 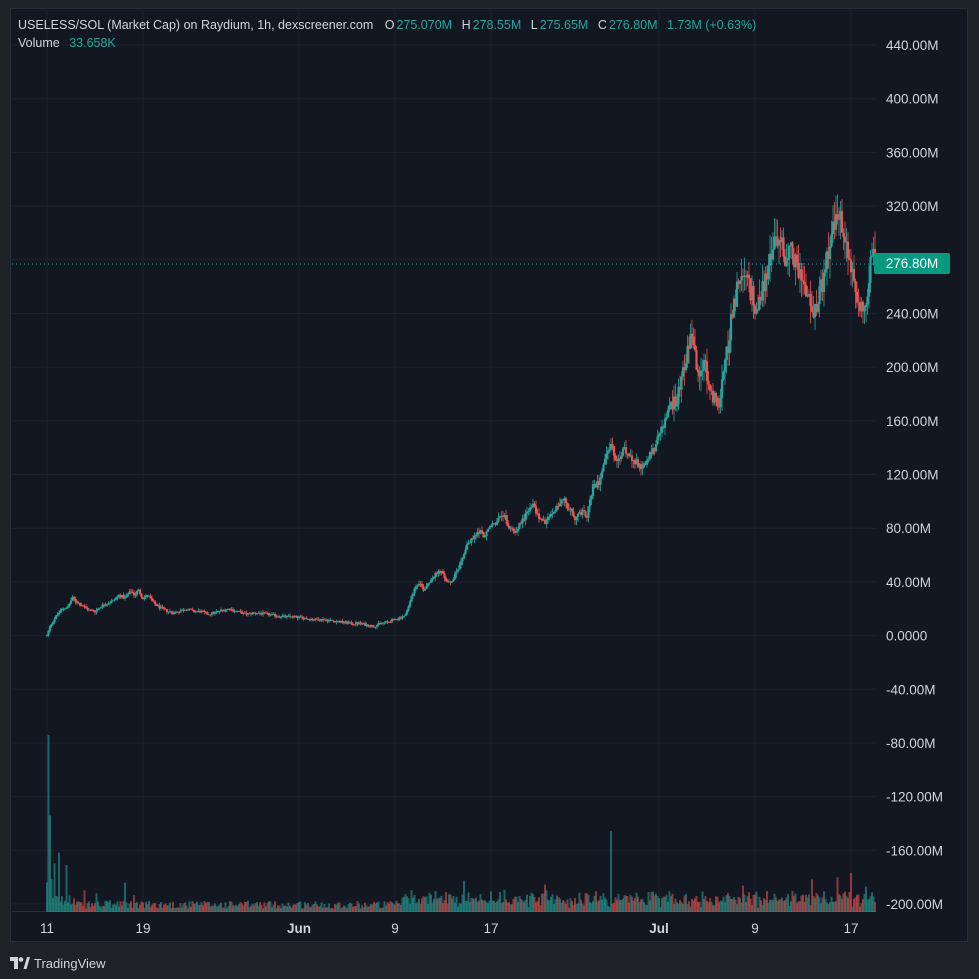 What do you see at coordinates (712, 25) in the screenshot?
I see `change-value: 1.73M (+0.63%)` at bounding box center [712, 25].